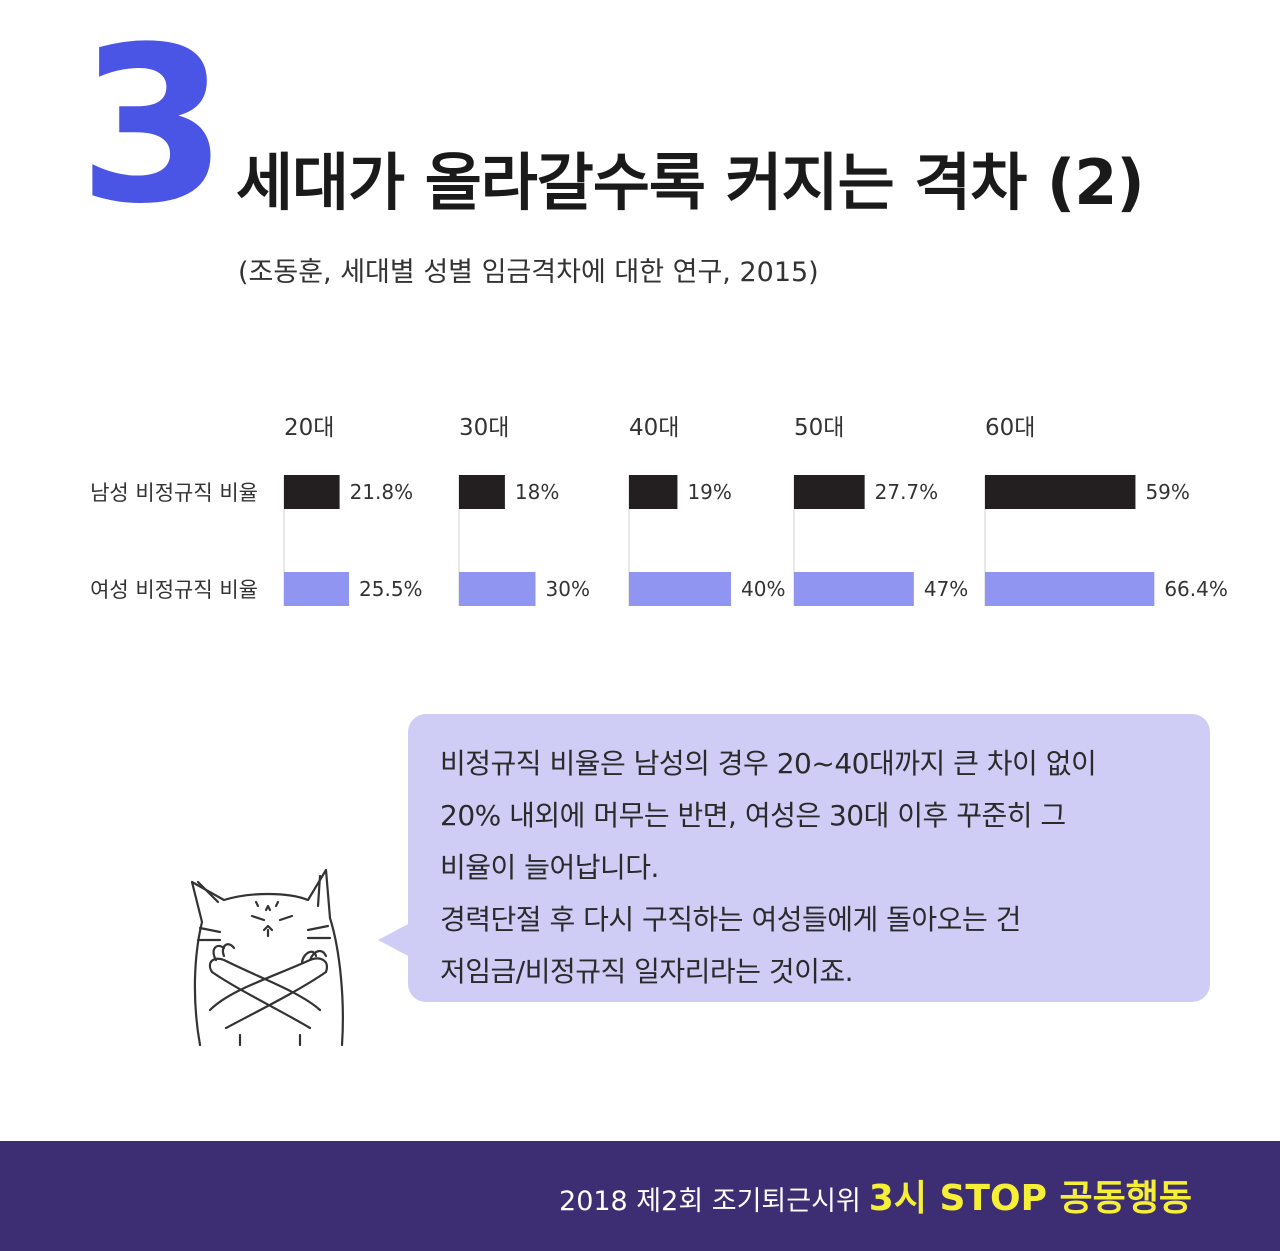  Describe the element at coordinates (267, 957) in the screenshot. I see `cat-illustration` at that location.